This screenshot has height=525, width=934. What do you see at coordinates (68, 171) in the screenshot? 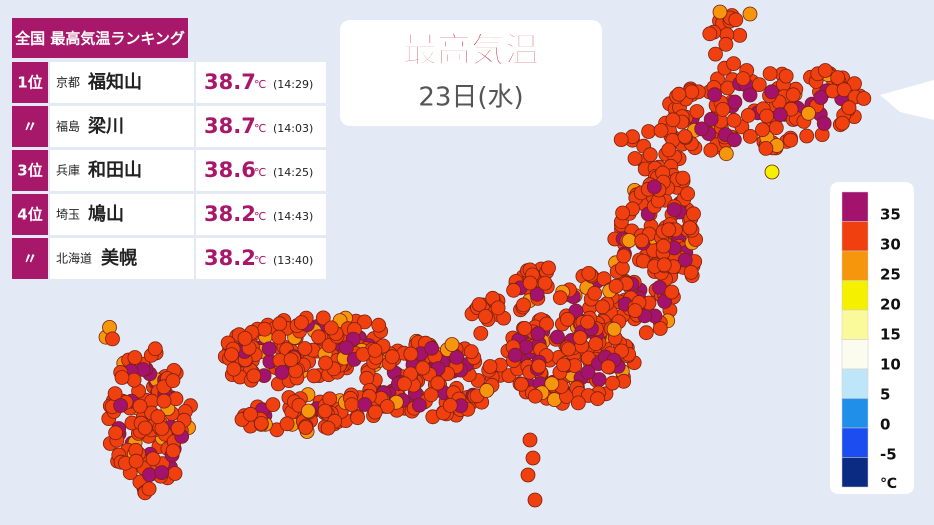
I see `prefecture: 兵庫` at bounding box center [68, 171].